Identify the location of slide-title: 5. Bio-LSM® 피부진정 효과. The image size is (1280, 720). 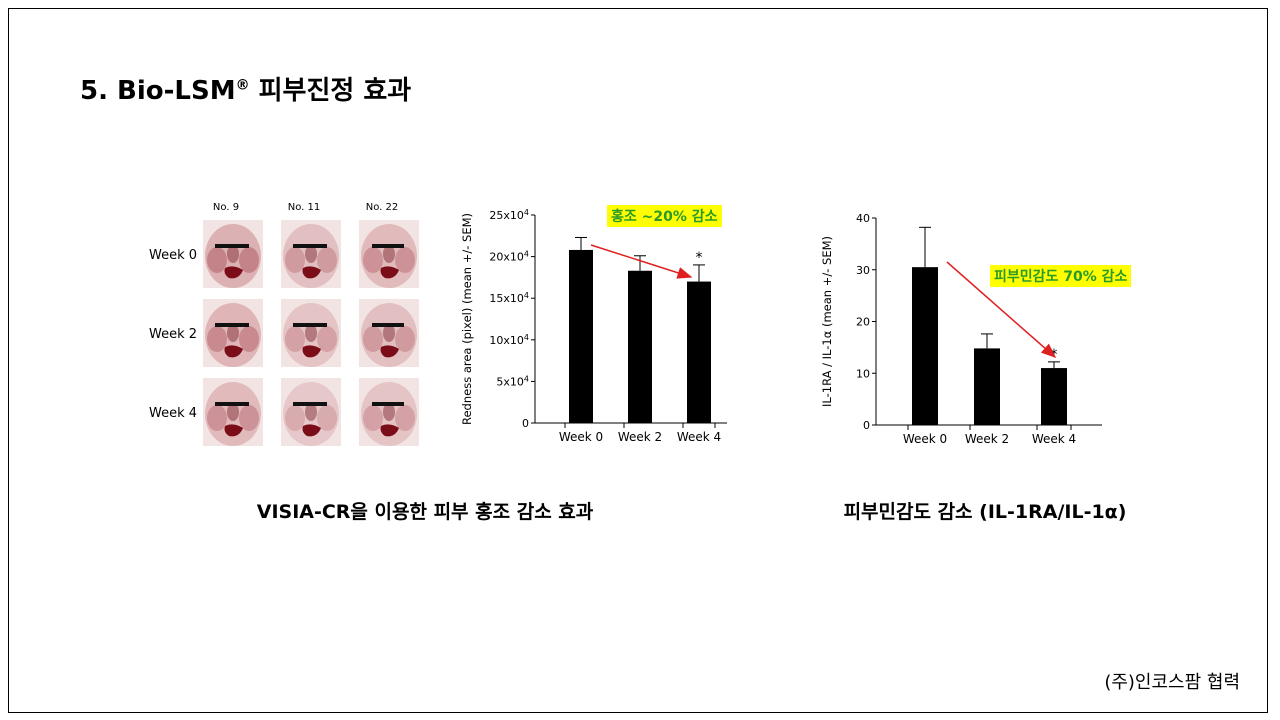
(246, 91).